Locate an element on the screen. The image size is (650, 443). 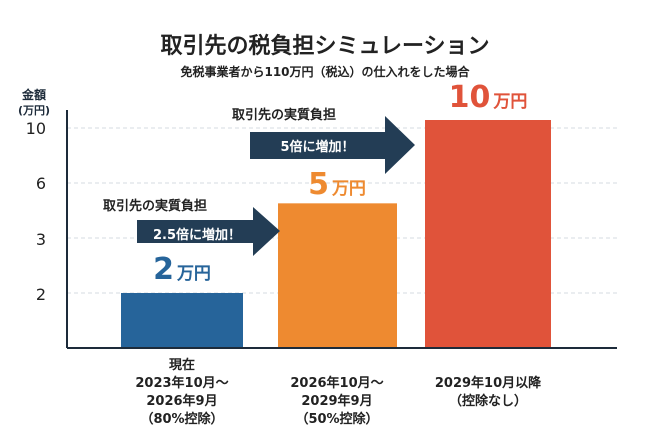
data-label: 5 万円 is located at coordinates (337, 184).